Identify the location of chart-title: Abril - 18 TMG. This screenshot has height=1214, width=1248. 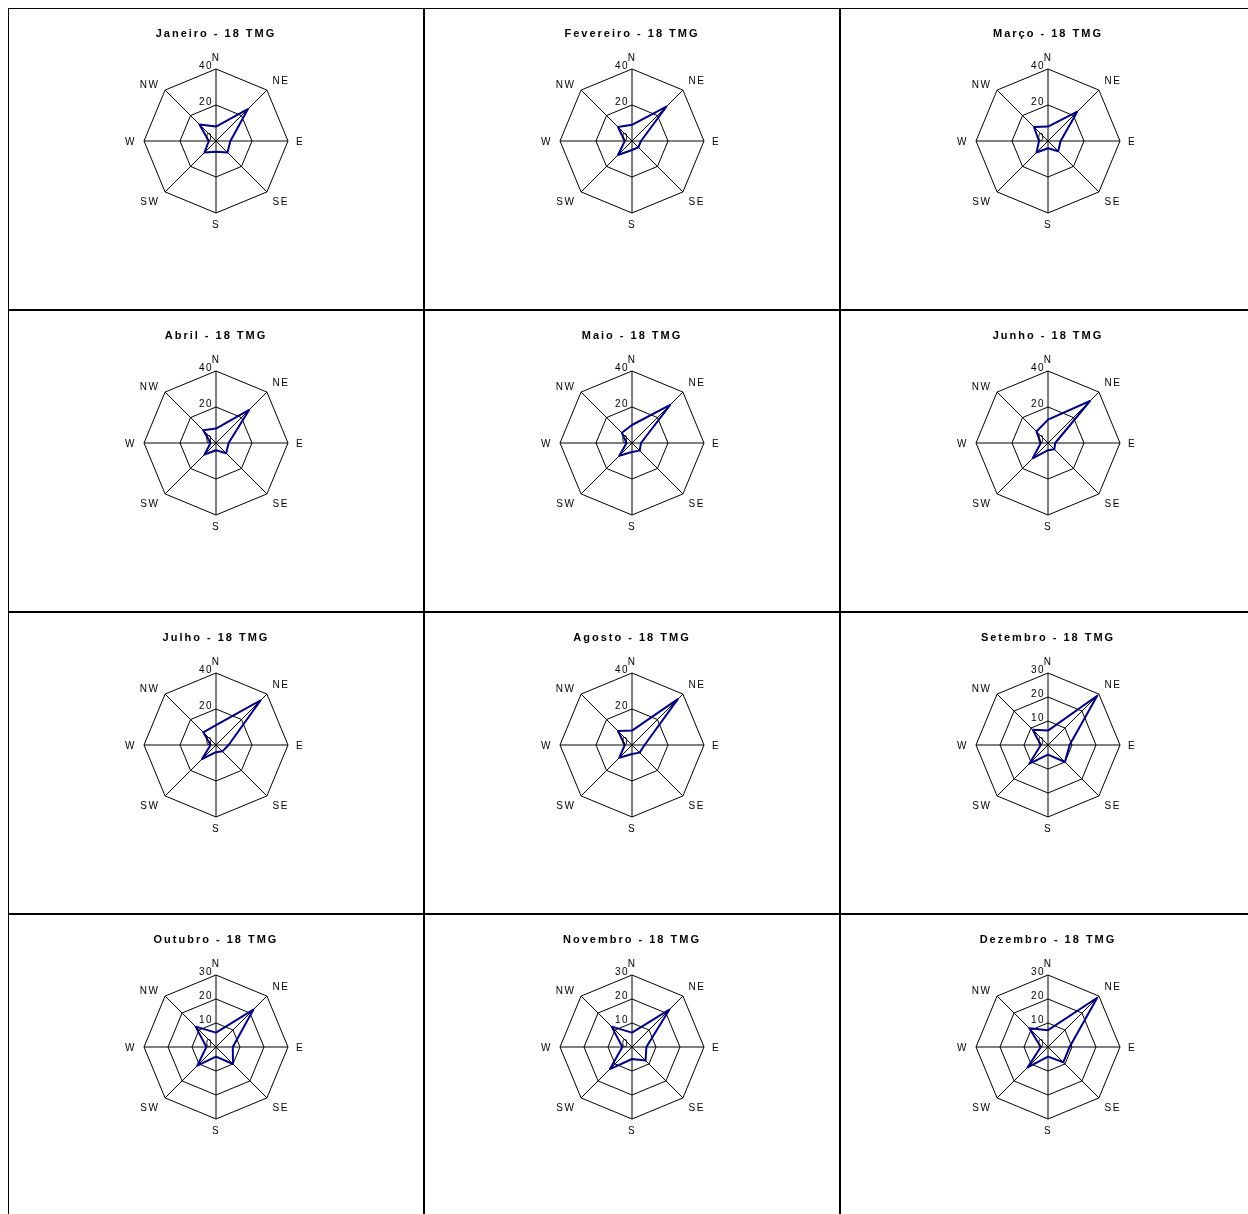
(216, 335).